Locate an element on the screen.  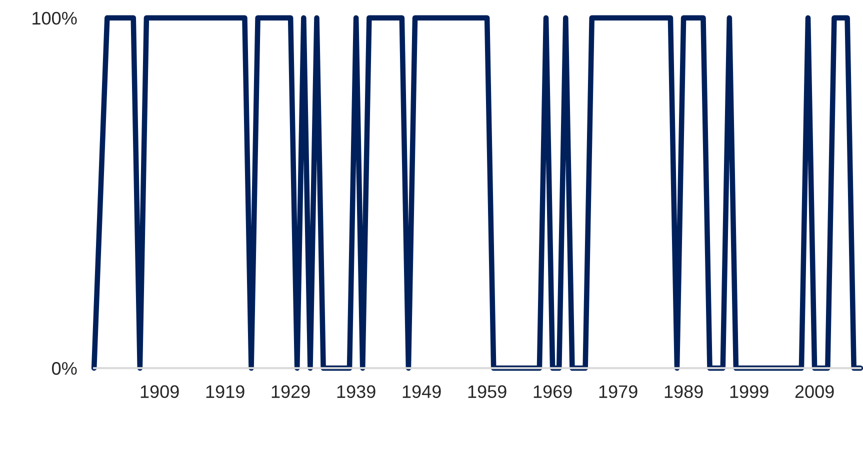
x-tick-label: 1969 is located at coordinates (553, 391).